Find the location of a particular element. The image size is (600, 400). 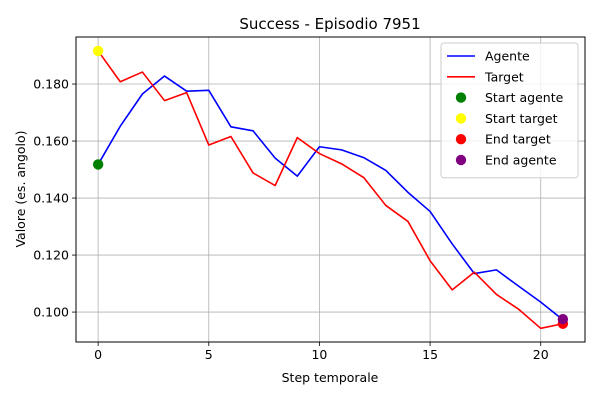

y-tick-label: 0.120 is located at coordinates (51, 255).